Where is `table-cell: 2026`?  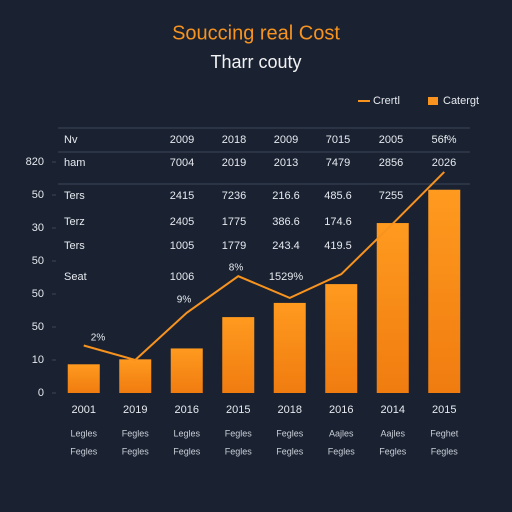
table-cell: 2026 is located at coordinates (444, 163).